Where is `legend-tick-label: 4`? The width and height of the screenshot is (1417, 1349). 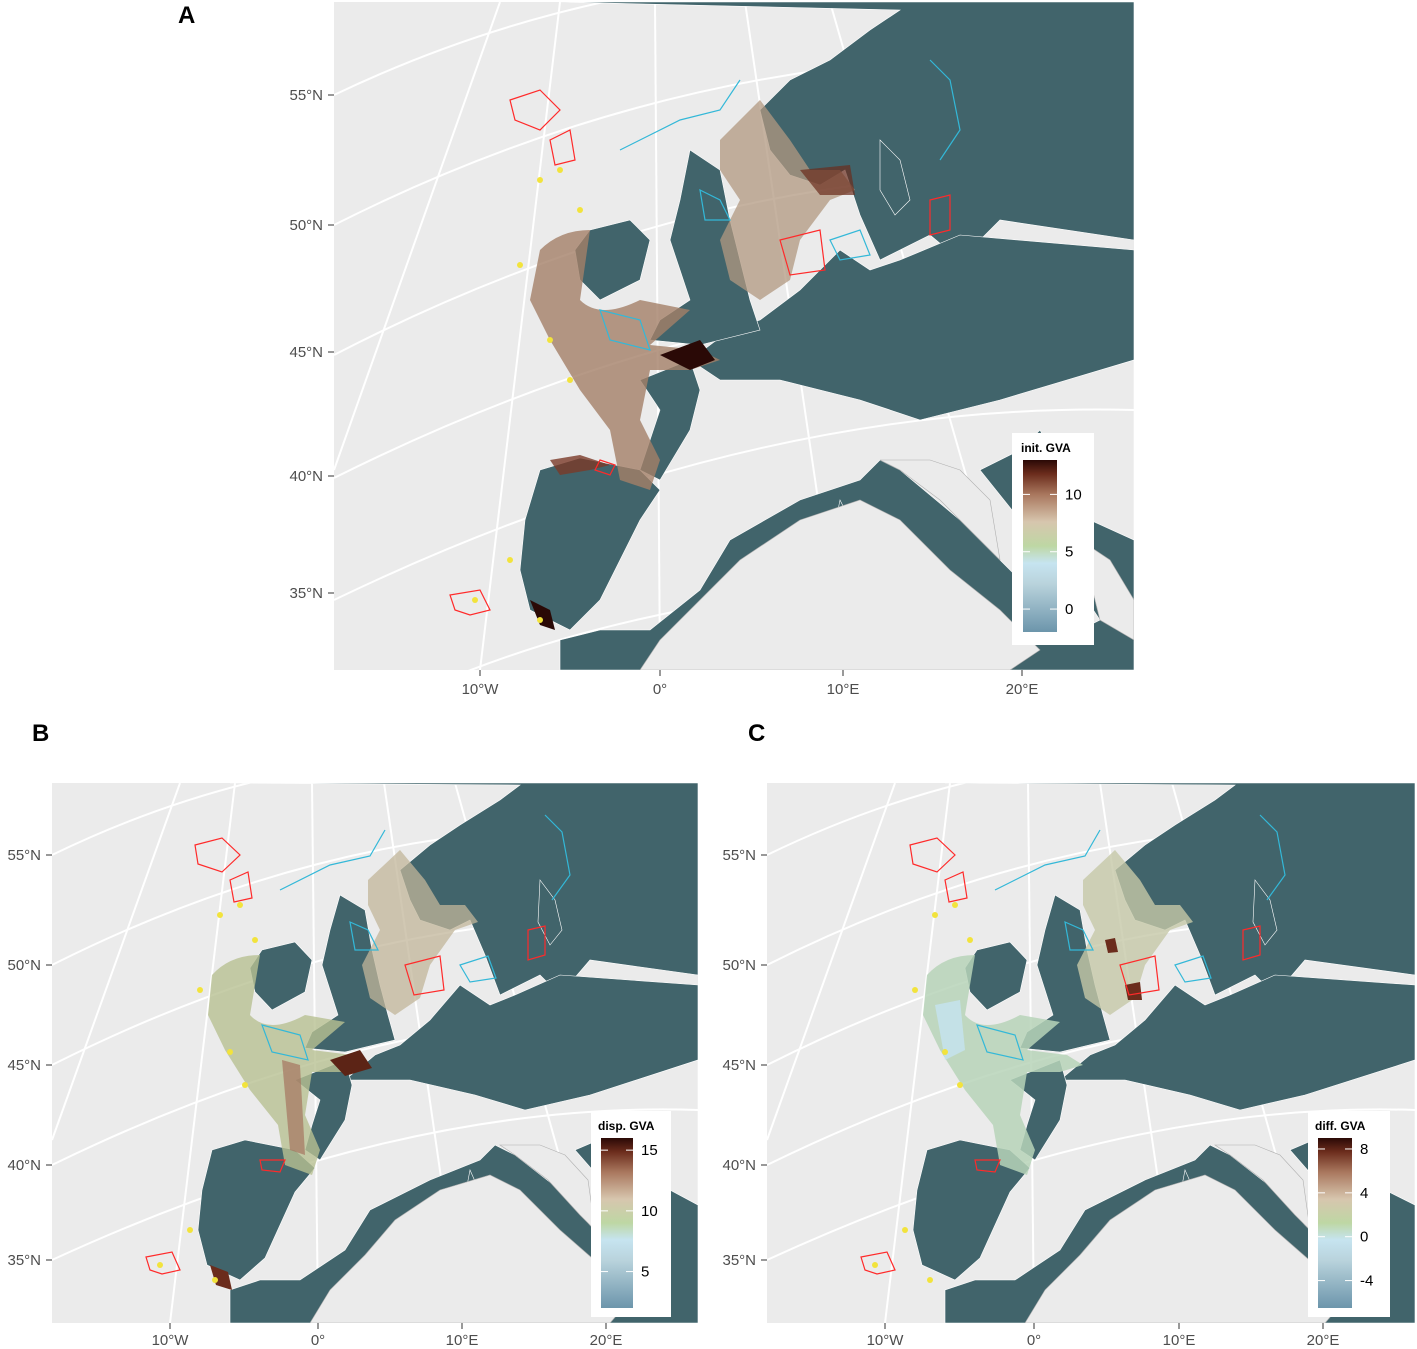
legend-tick-label: 4 is located at coordinates (1364, 1193).